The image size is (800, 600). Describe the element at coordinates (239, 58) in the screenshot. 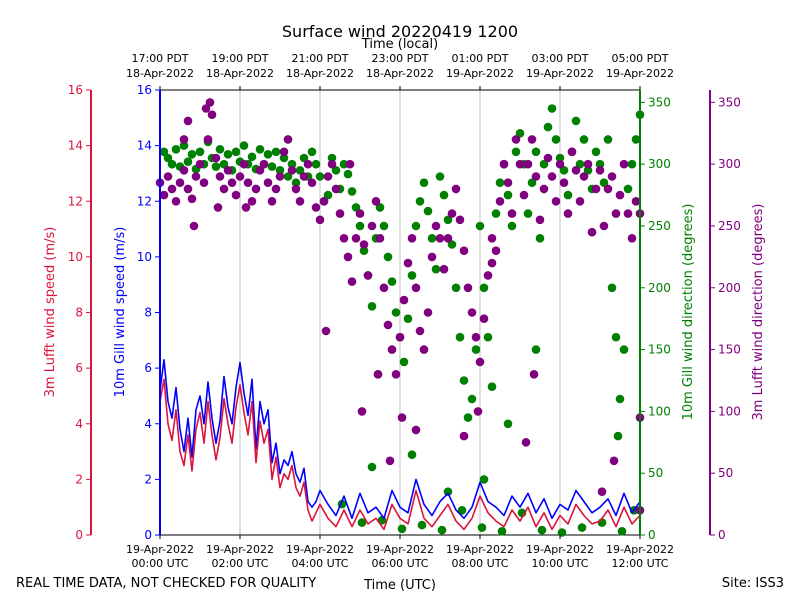

I see `top-tick-time: 19:00 PDT` at that location.